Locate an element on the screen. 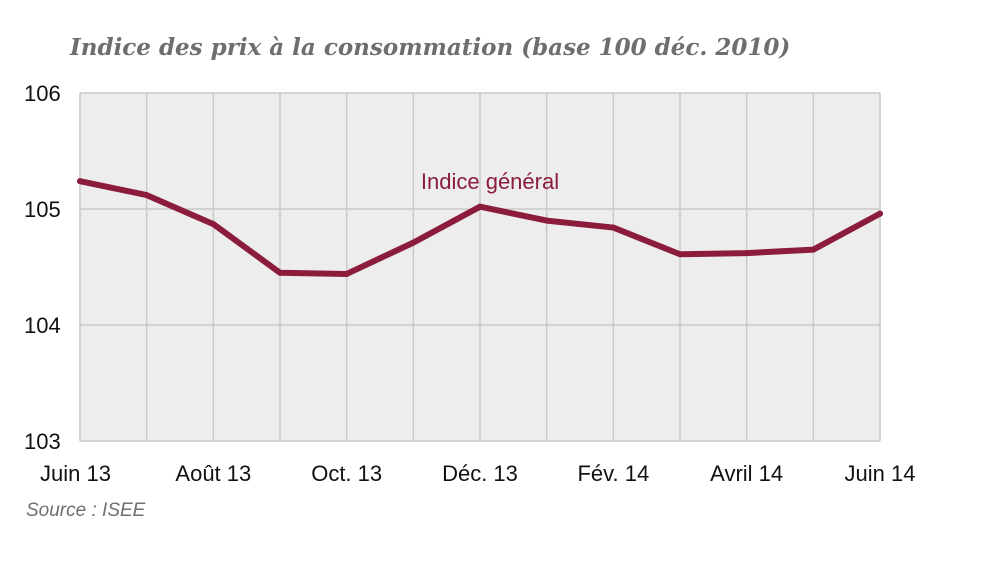 The image size is (1000, 561). x-tick-label: Fév. 14 is located at coordinates (613, 473).